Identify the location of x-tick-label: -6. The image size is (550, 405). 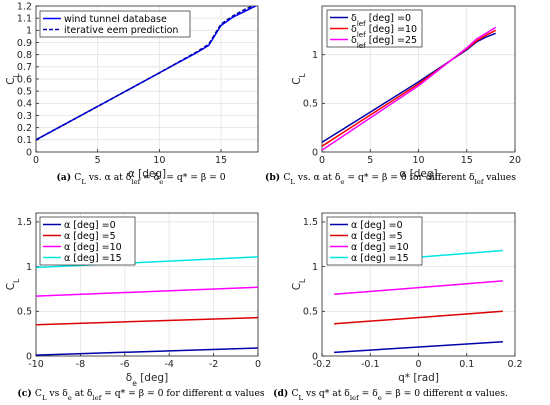
(124, 364).